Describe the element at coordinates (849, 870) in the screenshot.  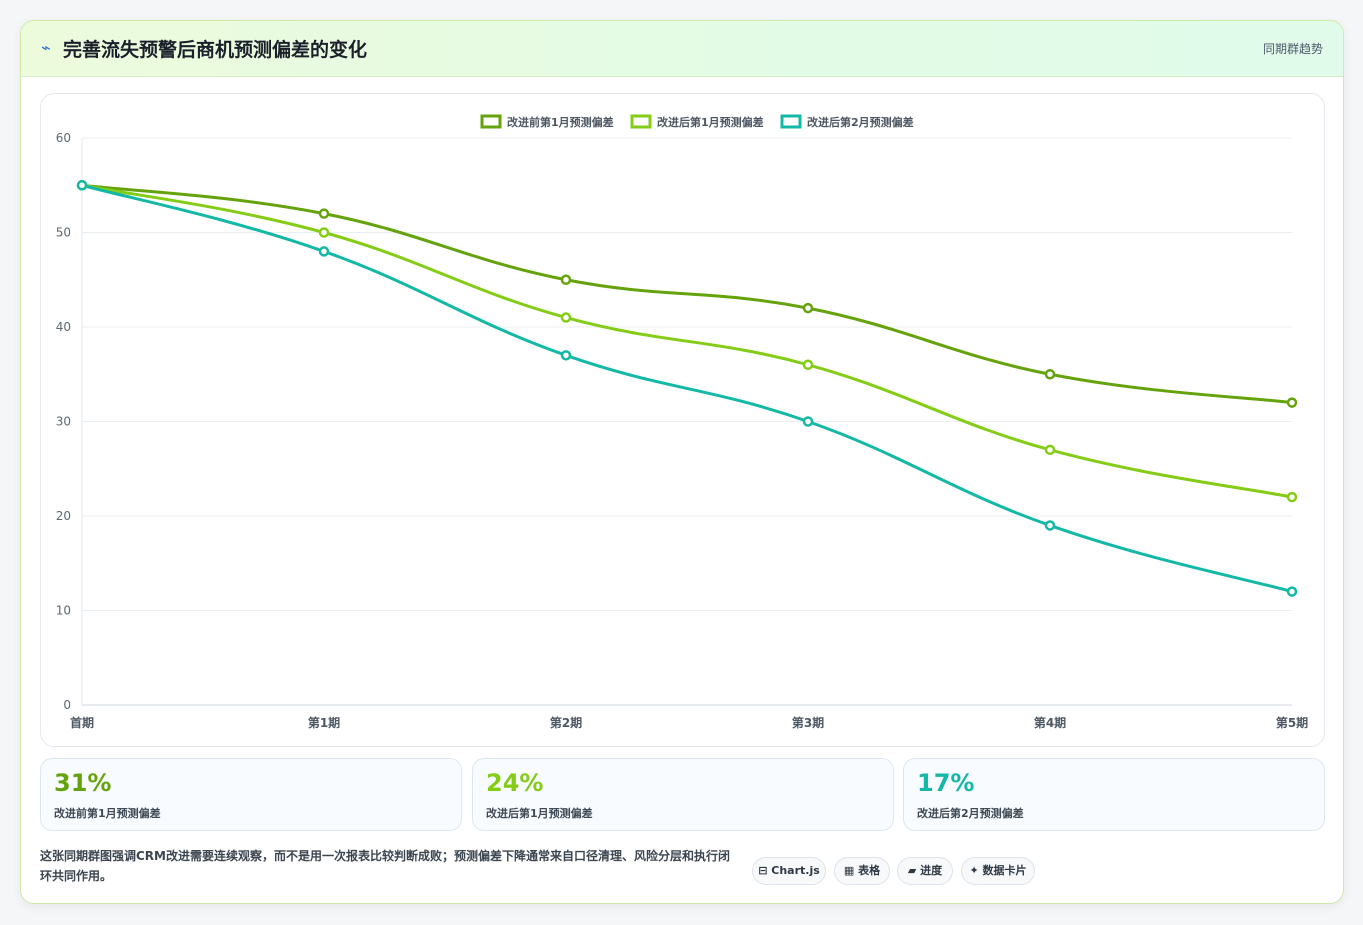
I see `table-icon: ▦` at that location.